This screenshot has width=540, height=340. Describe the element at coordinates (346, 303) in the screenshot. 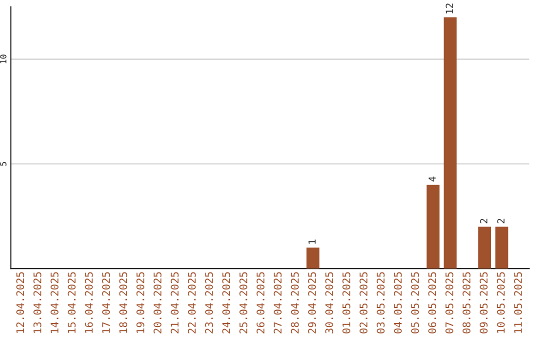

I see `x-tick-label: 01.05.2025` at that location.